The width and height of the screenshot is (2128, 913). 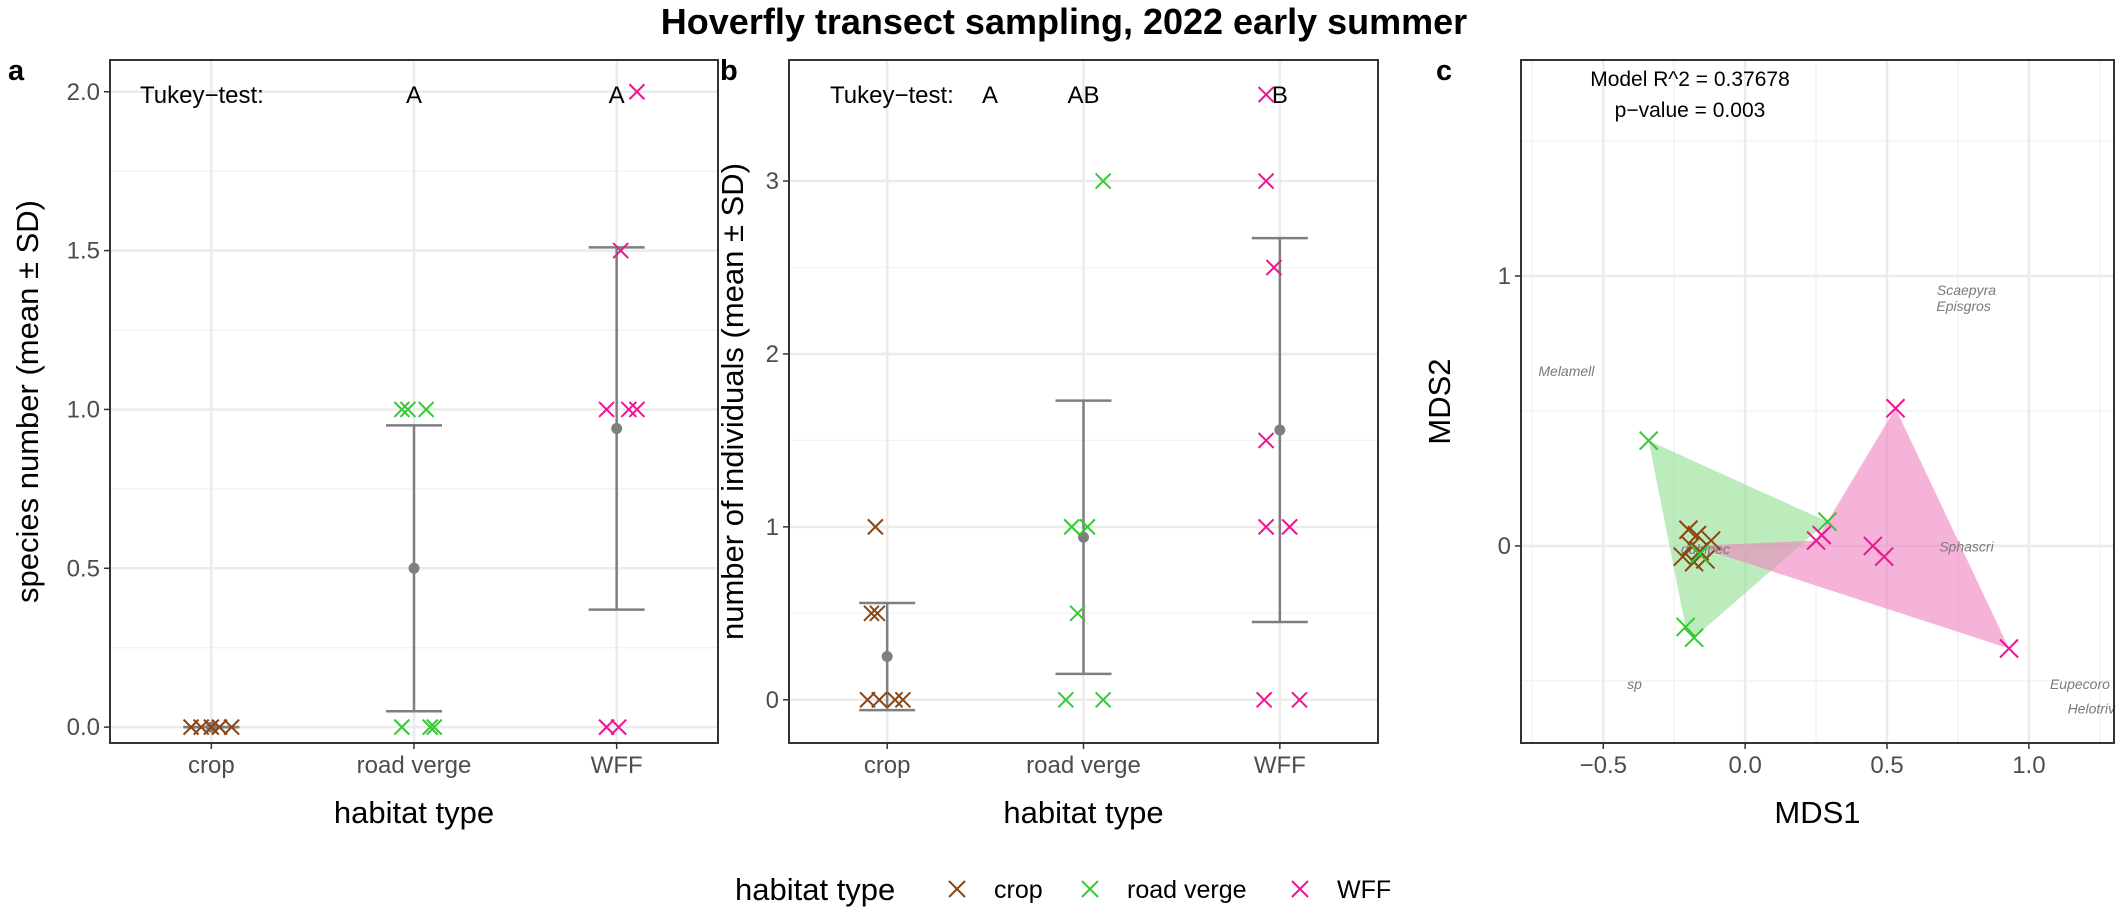 I want to click on x-axis-title: MDS1, so click(x=1817, y=812).